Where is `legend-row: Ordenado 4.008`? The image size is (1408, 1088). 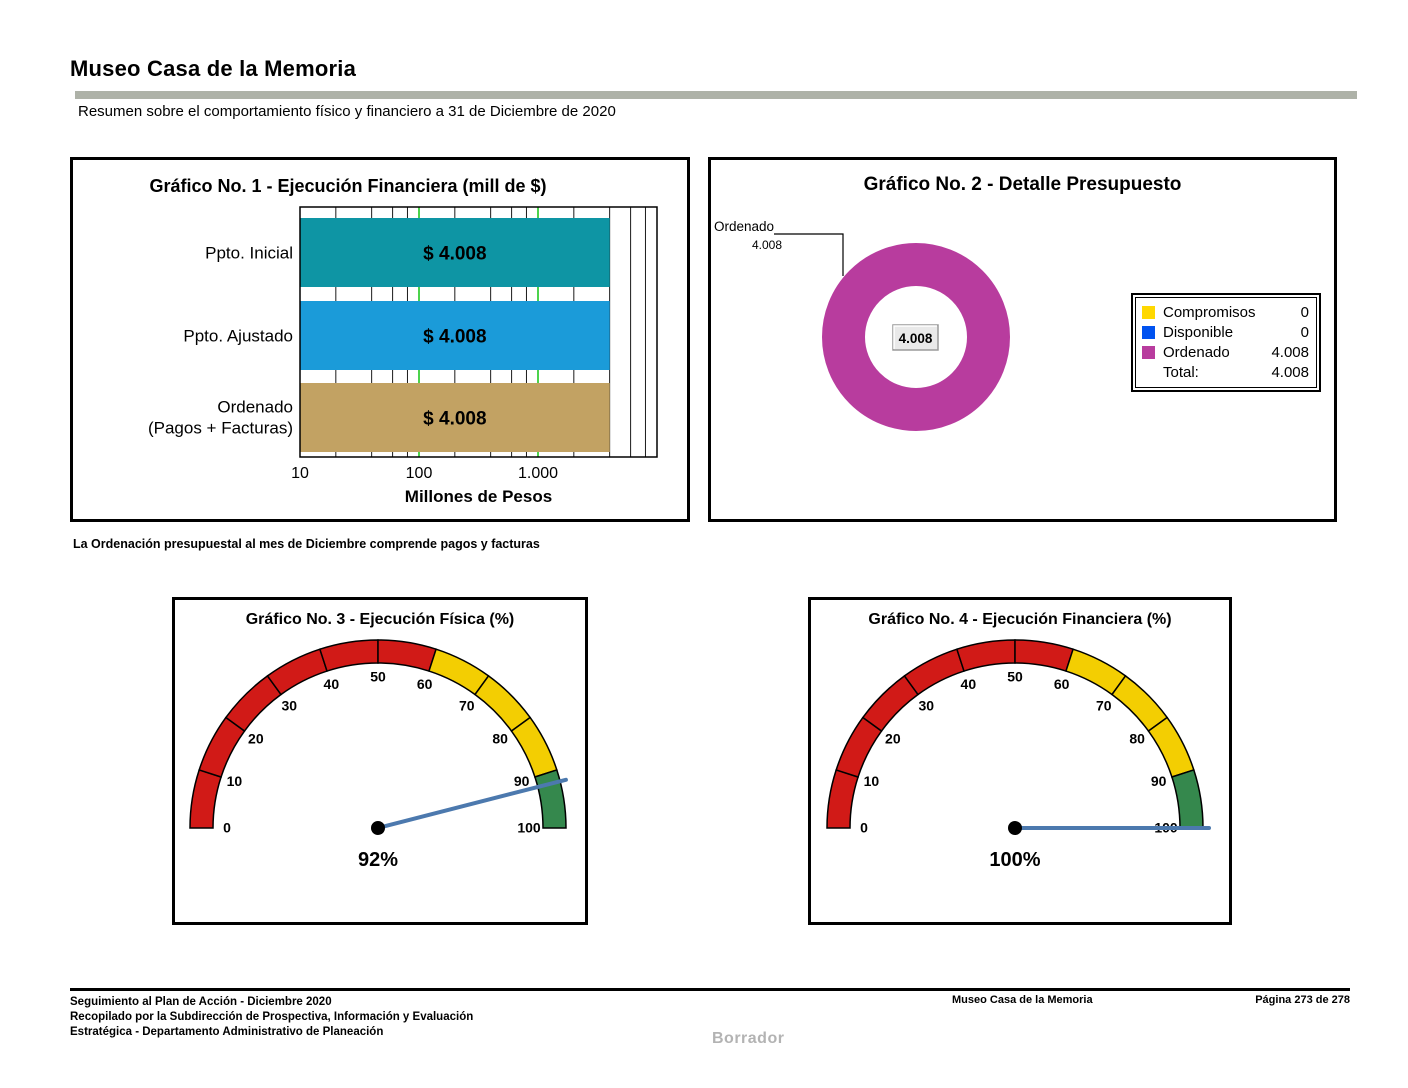 legend-row: Ordenado 4.008 is located at coordinates (1225, 352).